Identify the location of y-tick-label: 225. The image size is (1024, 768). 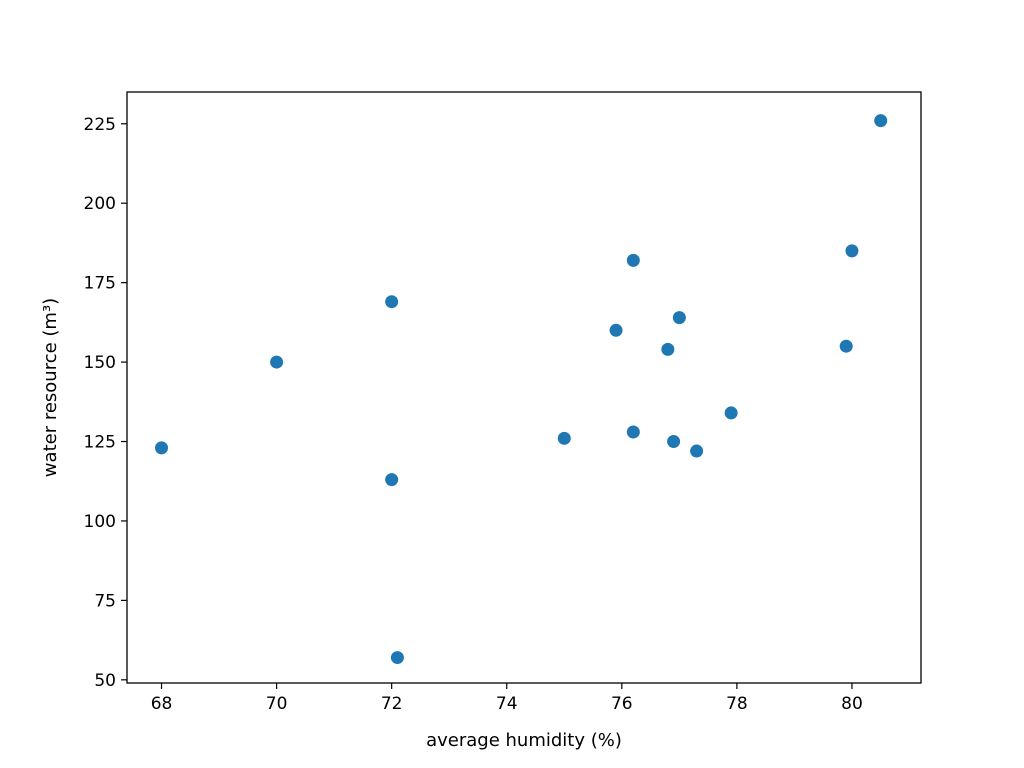
(100, 125).